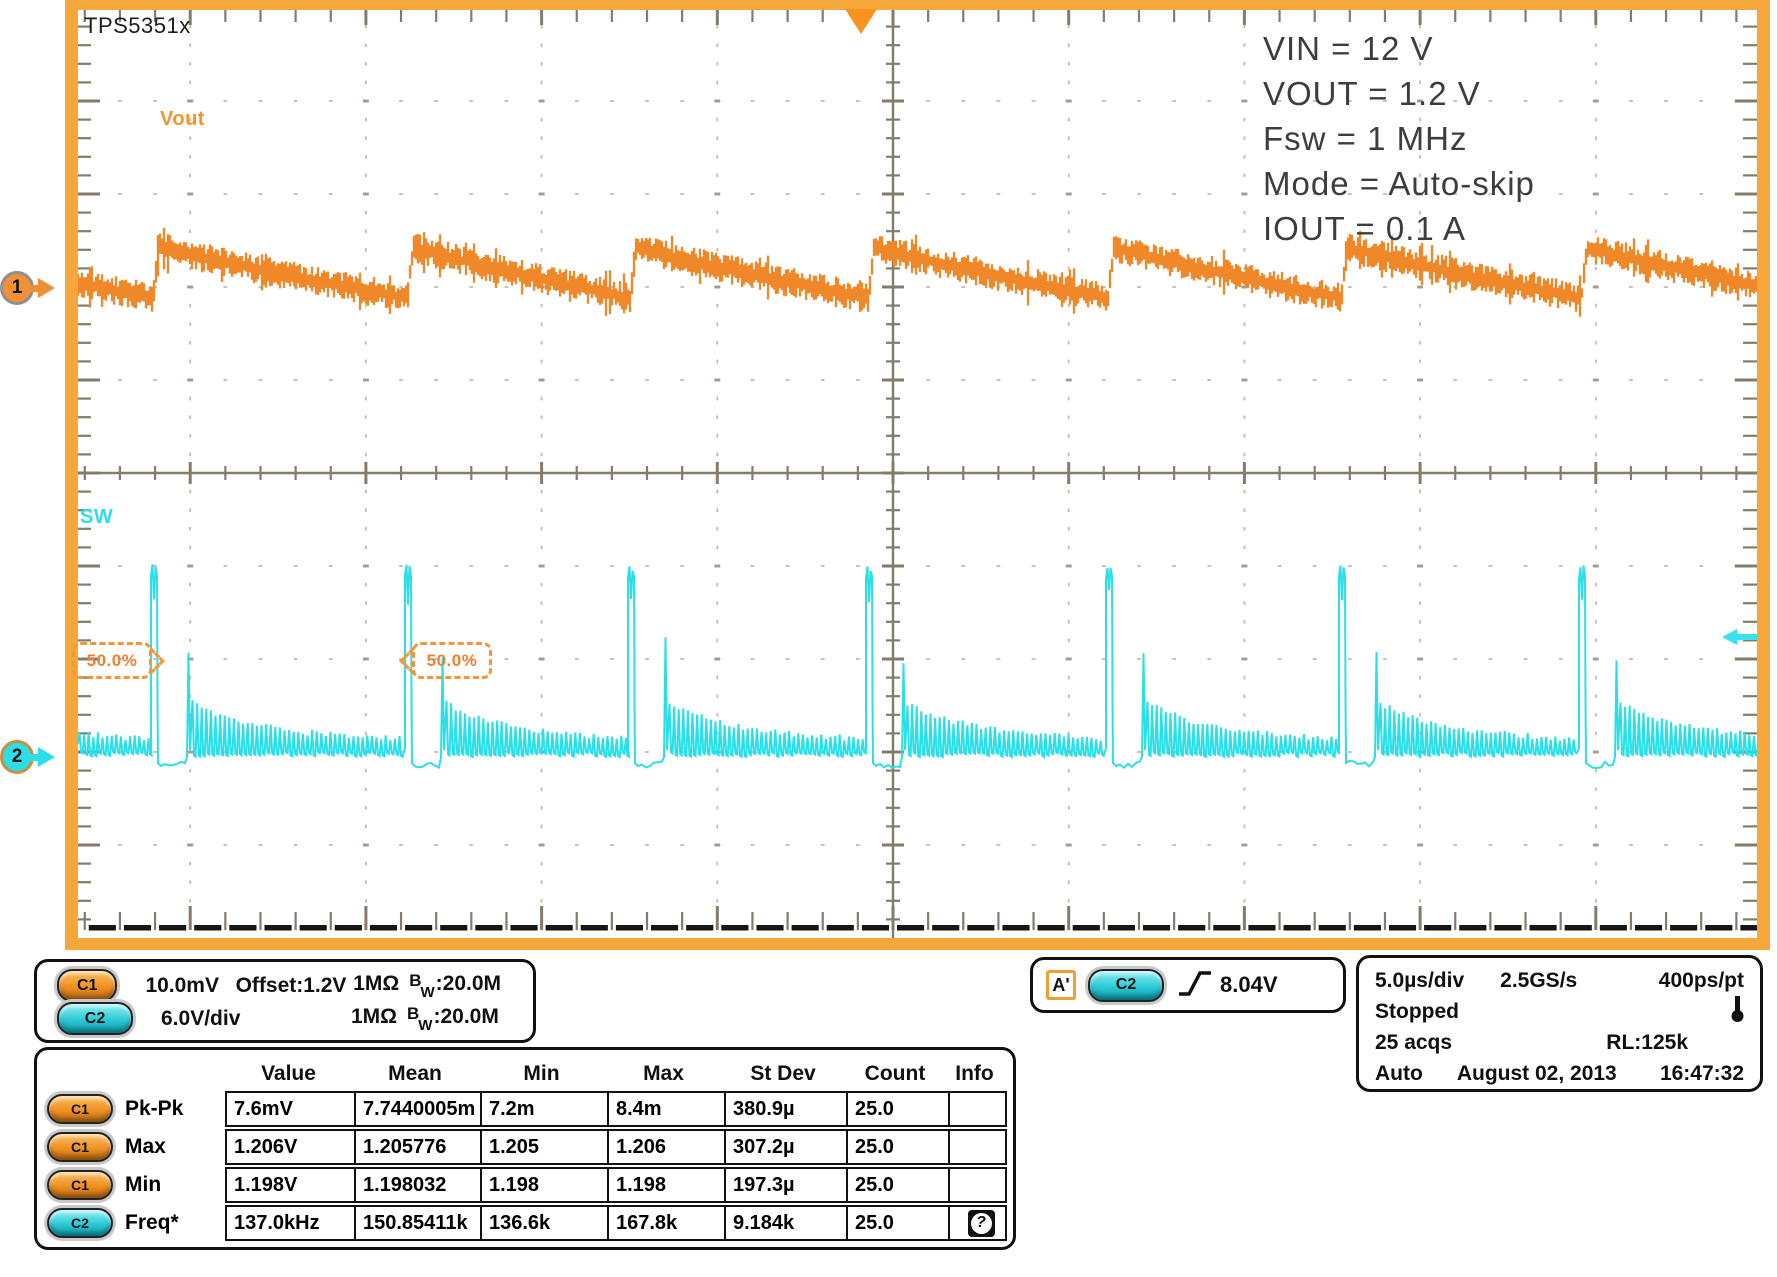 The width and height of the screenshot is (1777, 1277). Describe the element at coordinates (785, 1185) in the screenshot. I see `measurement-value-cell: 197.3µ` at that location.